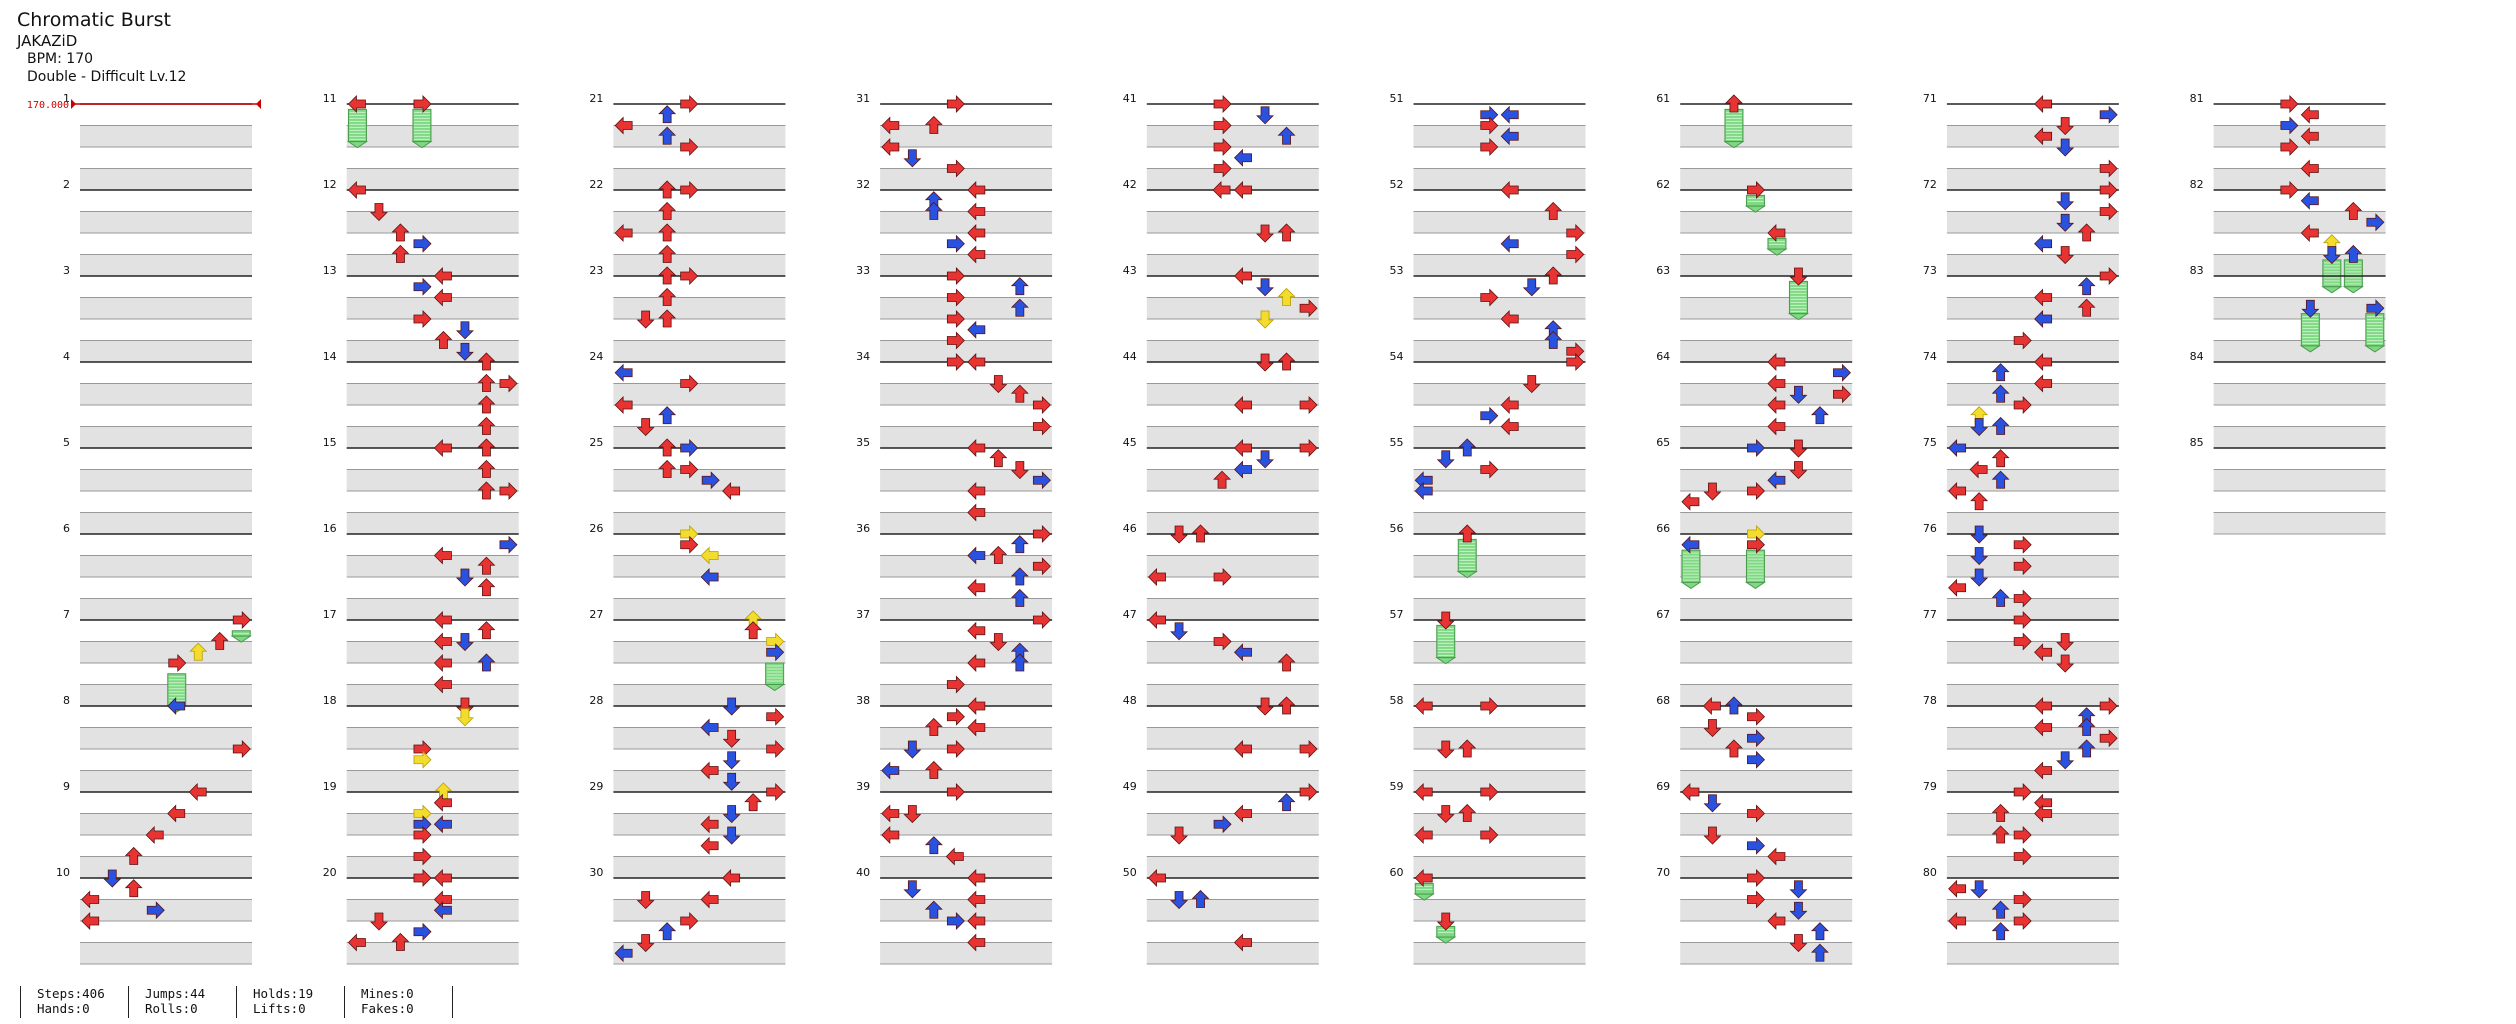 The image size is (2516, 1024). I want to click on measure-number: 42, so click(1130, 184).